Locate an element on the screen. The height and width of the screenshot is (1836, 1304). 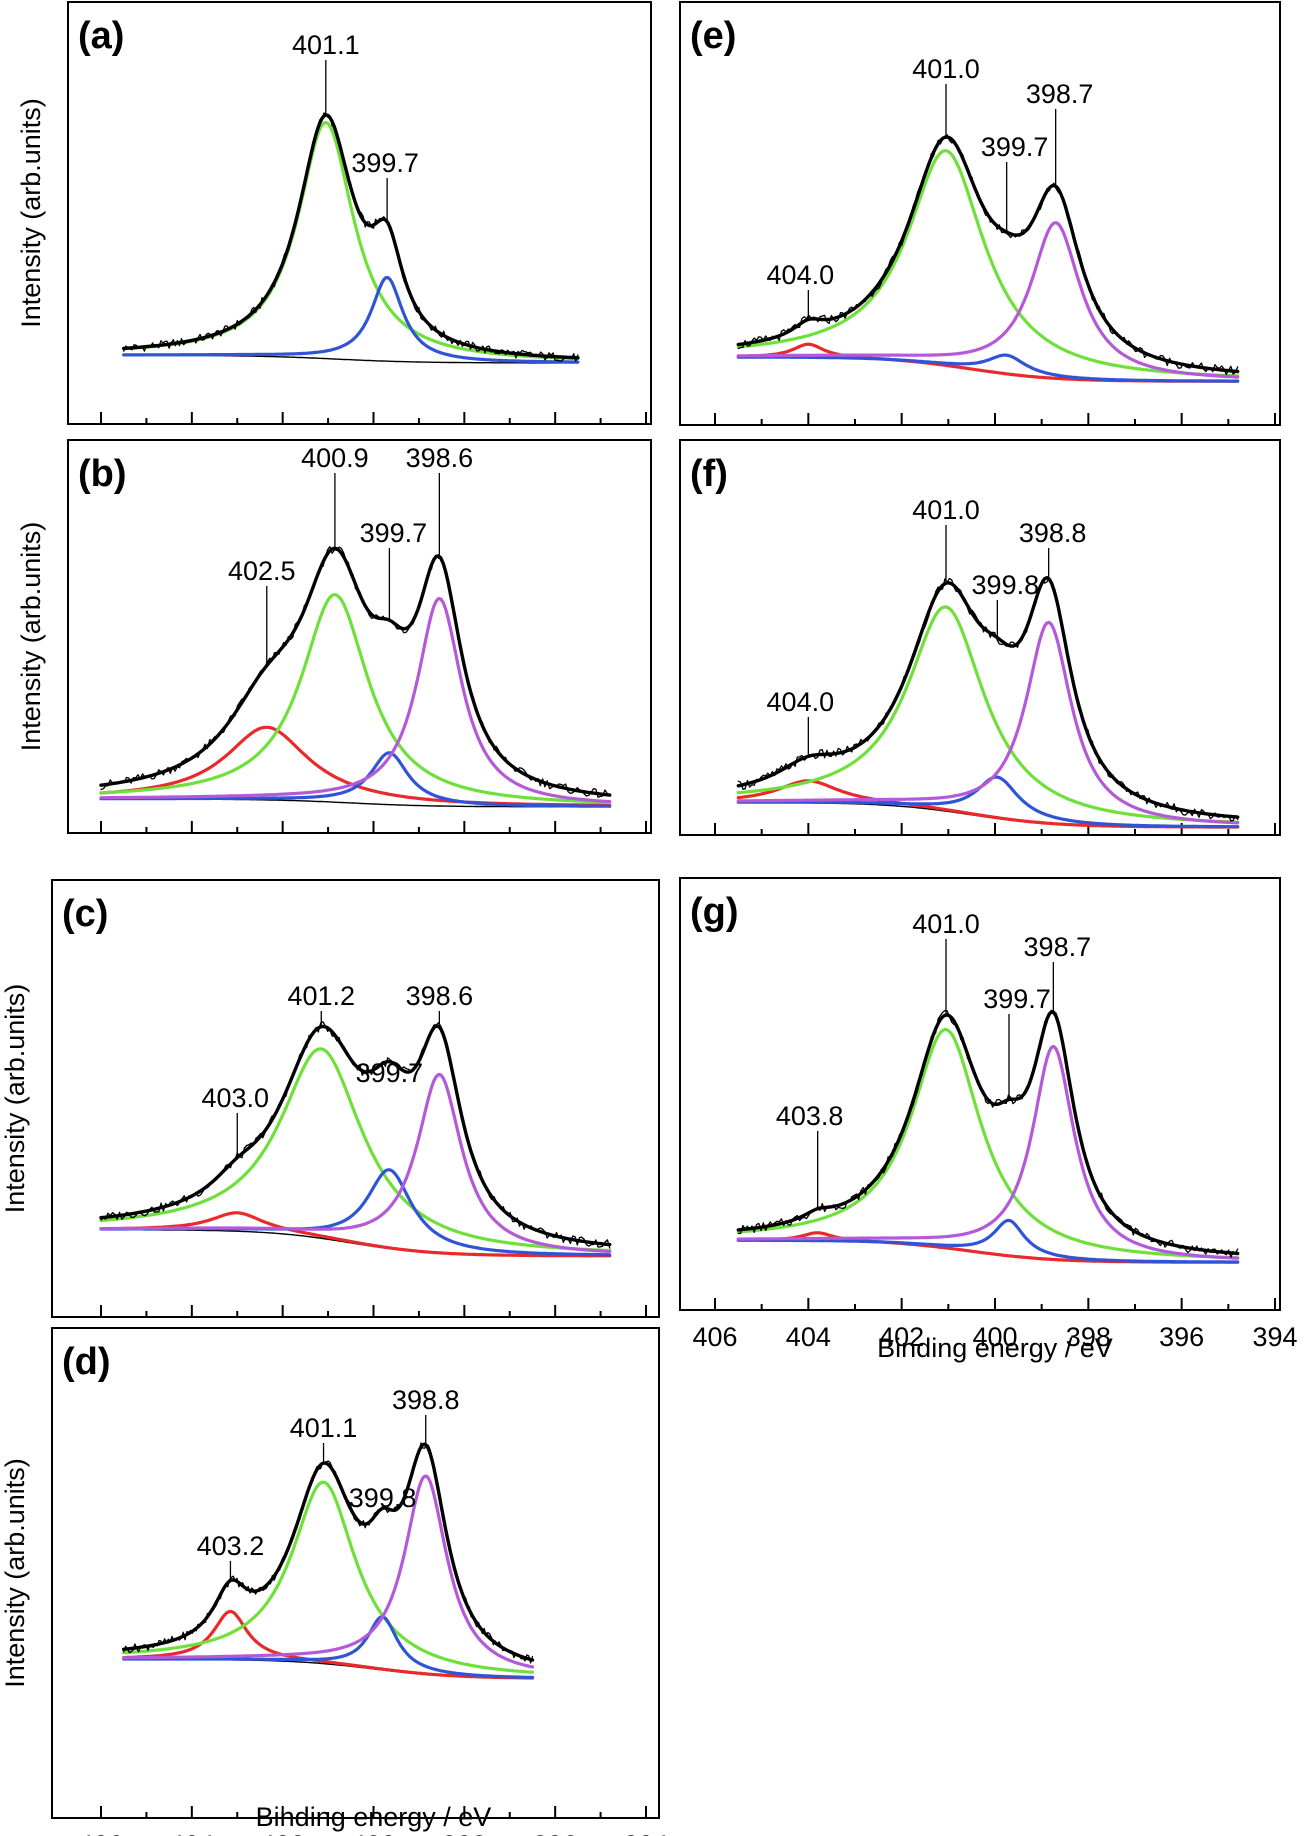
panel-tag: (b) is located at coordinates (102, 474).